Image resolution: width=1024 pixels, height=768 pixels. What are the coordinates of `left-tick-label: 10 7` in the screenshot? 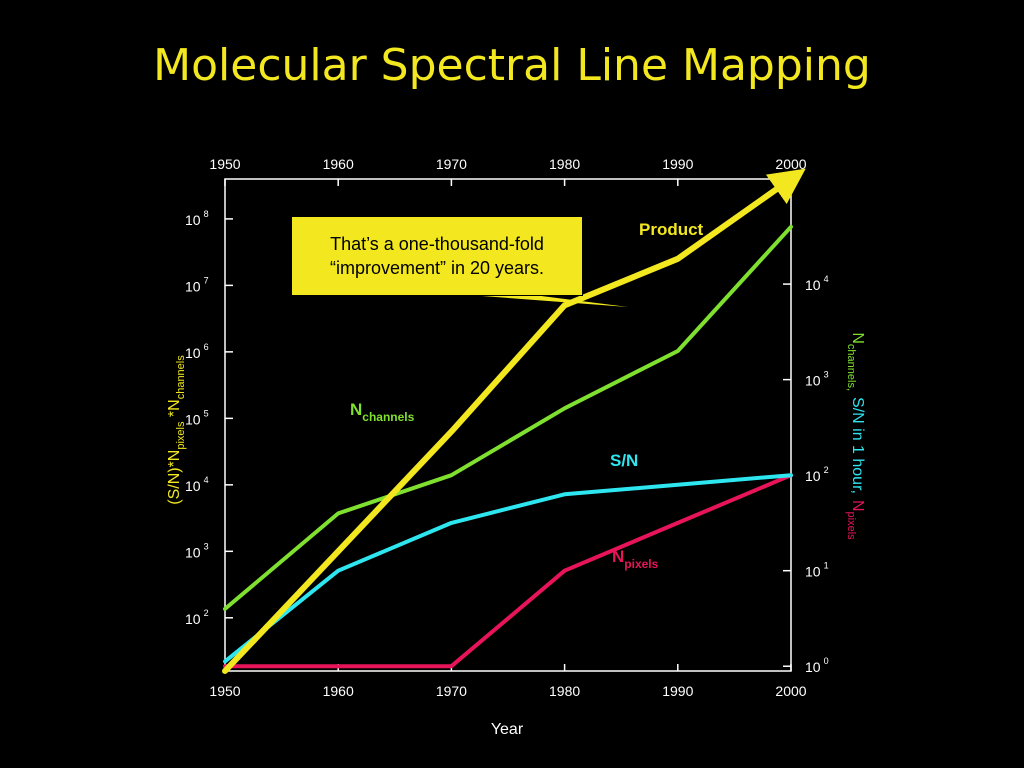 It's located at (197, 284).